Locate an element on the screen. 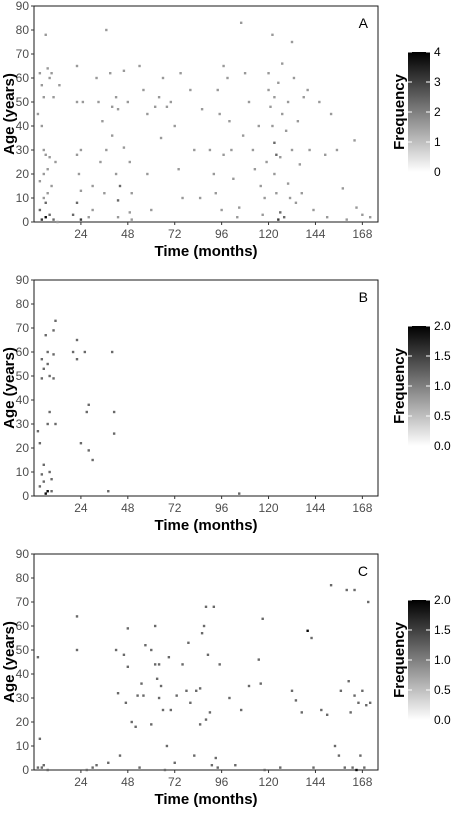 The width and height of the screenshot is (474, 815). y-tick-label: 50 is located at coordinates (23, 376).